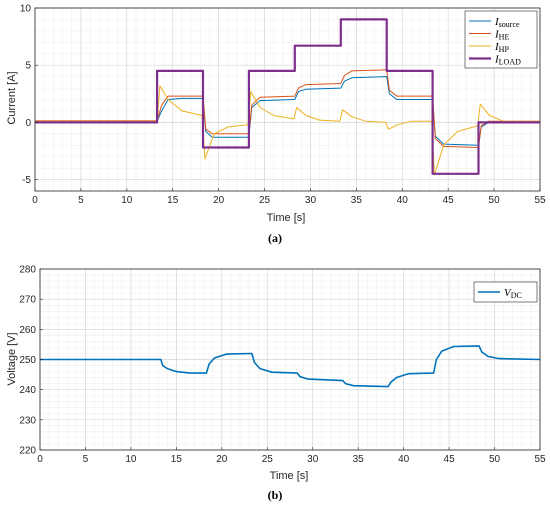  Describe the element at coordinates (222, 459) in the screenshot. I see `voltage-x-tick-label: 20` at that location.